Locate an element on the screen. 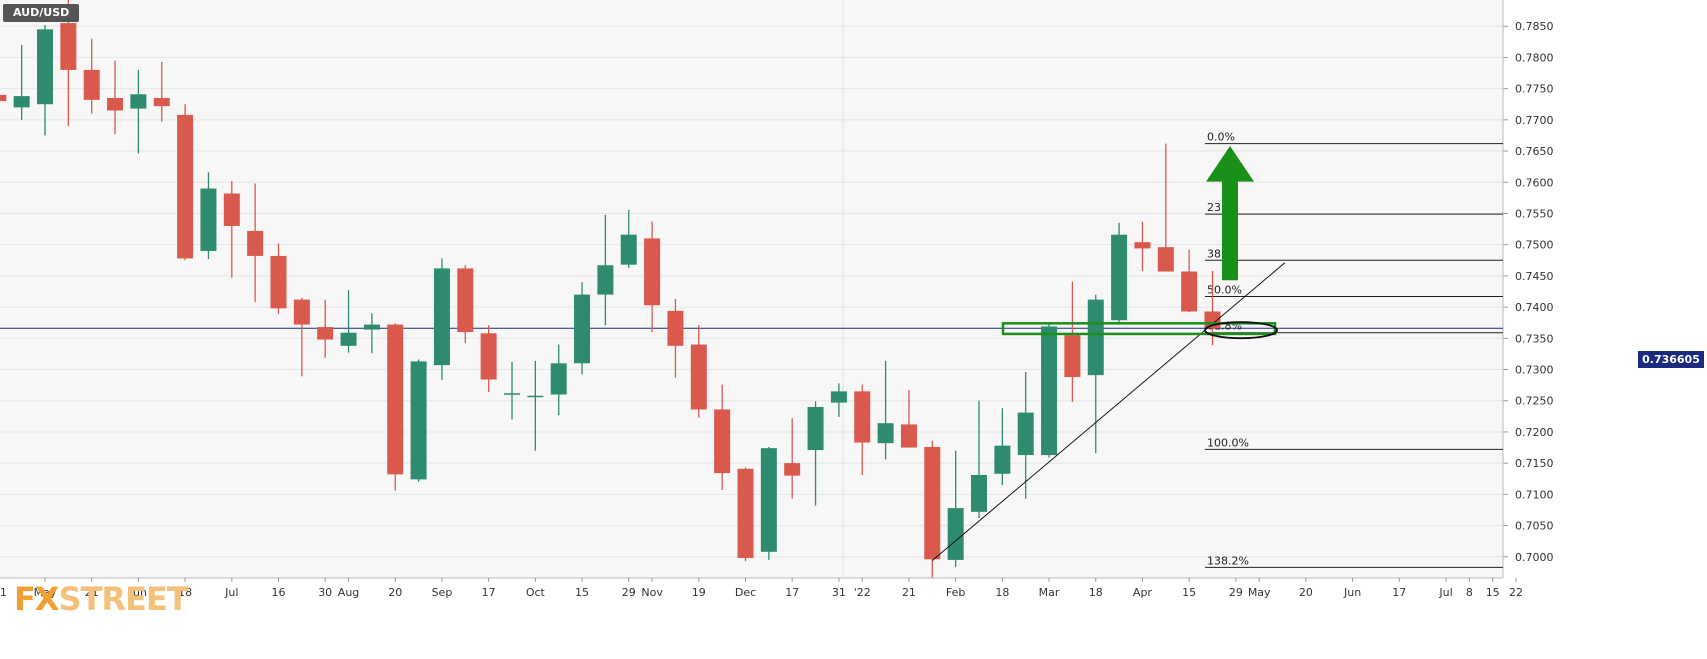 The image size is (1707, 659). fib-level-label: 100.0% is located at coordinates (1228, 442).